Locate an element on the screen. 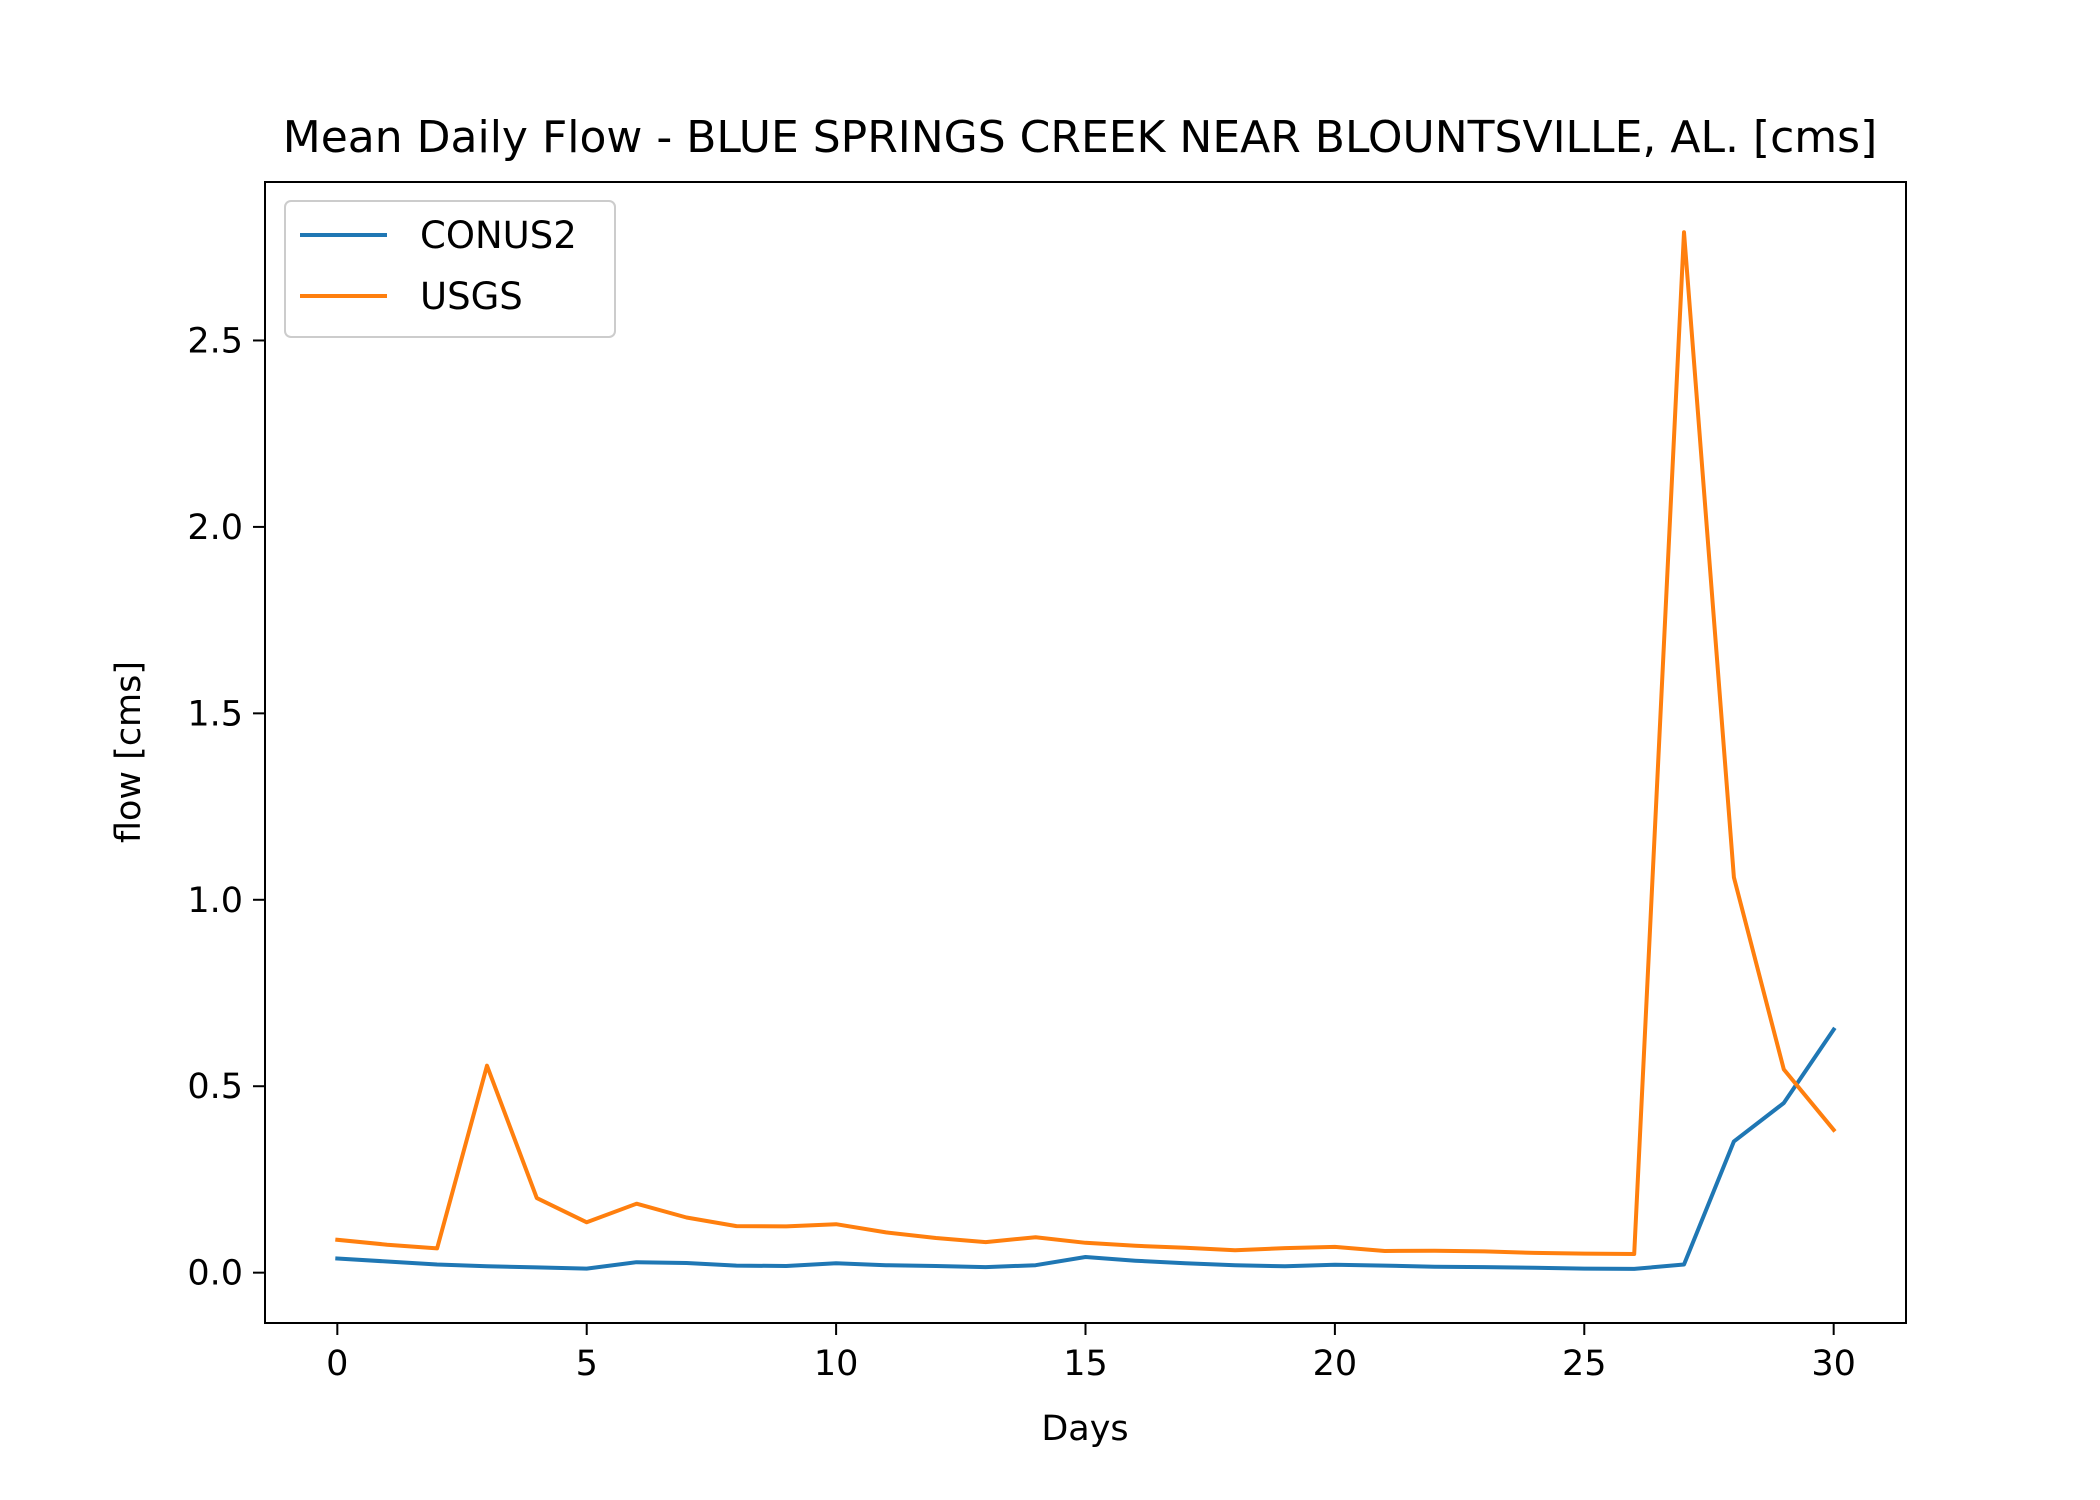 The height and width of the screenshot is (1500, 2100). series-line-conus2 is located at coordinates (1086, 1148).